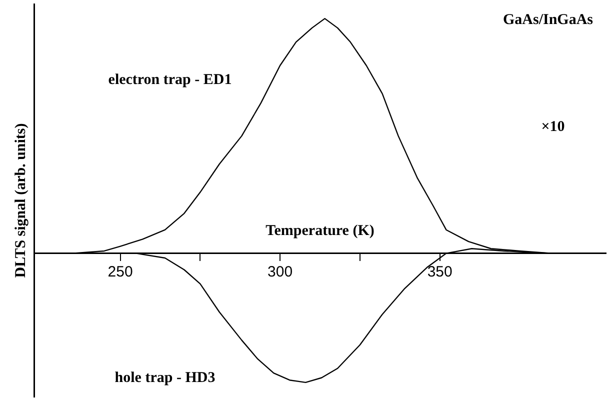 The width and height of the screenshot is (610, 405). Describe the element at coordinates (320, 231) in the screenshot. I see `x-axis-title: Temperature (K)` at that location.